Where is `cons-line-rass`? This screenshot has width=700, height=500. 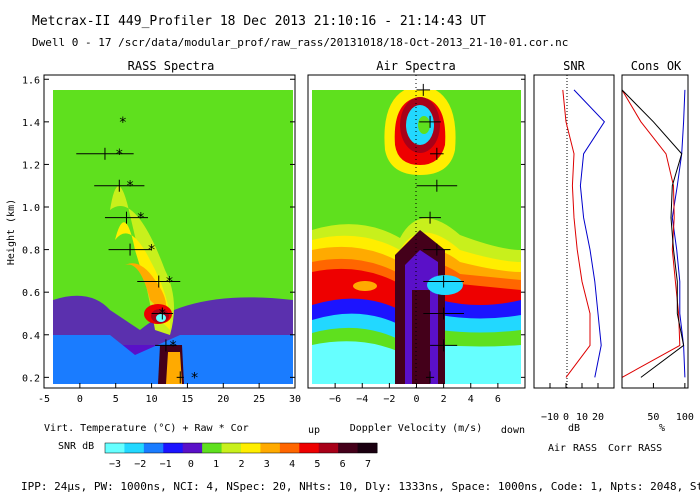 cons-line-rass is located at coordinates (651, 233).